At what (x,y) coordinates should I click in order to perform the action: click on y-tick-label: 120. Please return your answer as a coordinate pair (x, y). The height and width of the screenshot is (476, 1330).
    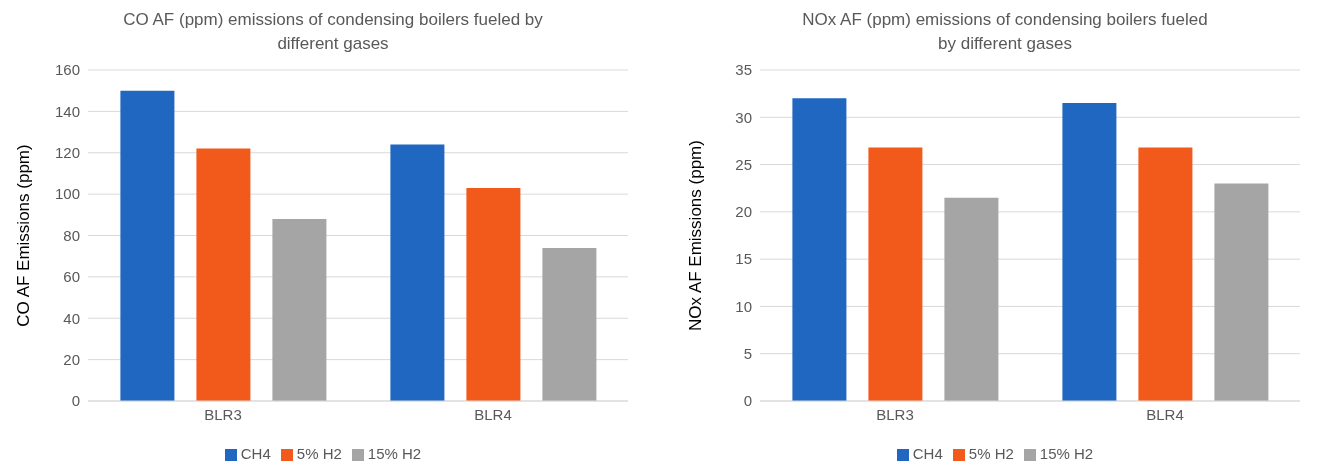
    Looking at the image, I should click on (67, 153).